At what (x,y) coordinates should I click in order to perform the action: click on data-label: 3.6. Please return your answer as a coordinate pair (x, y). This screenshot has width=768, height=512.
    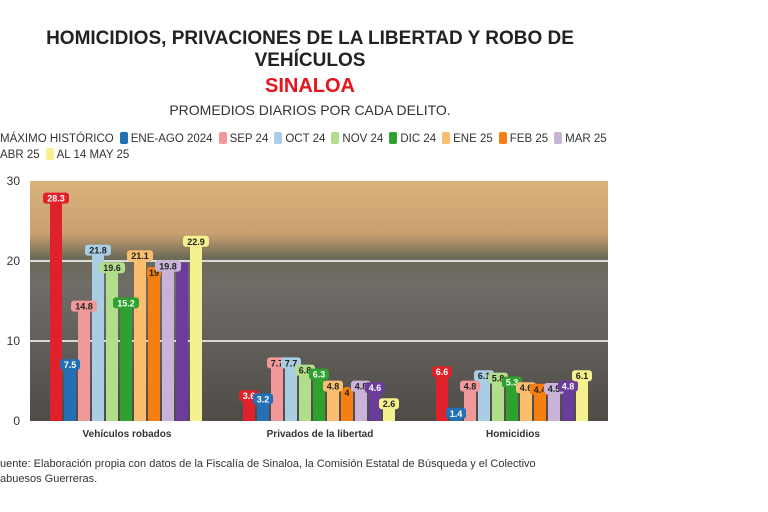
    Looking at the image, I should click on (249, 396).